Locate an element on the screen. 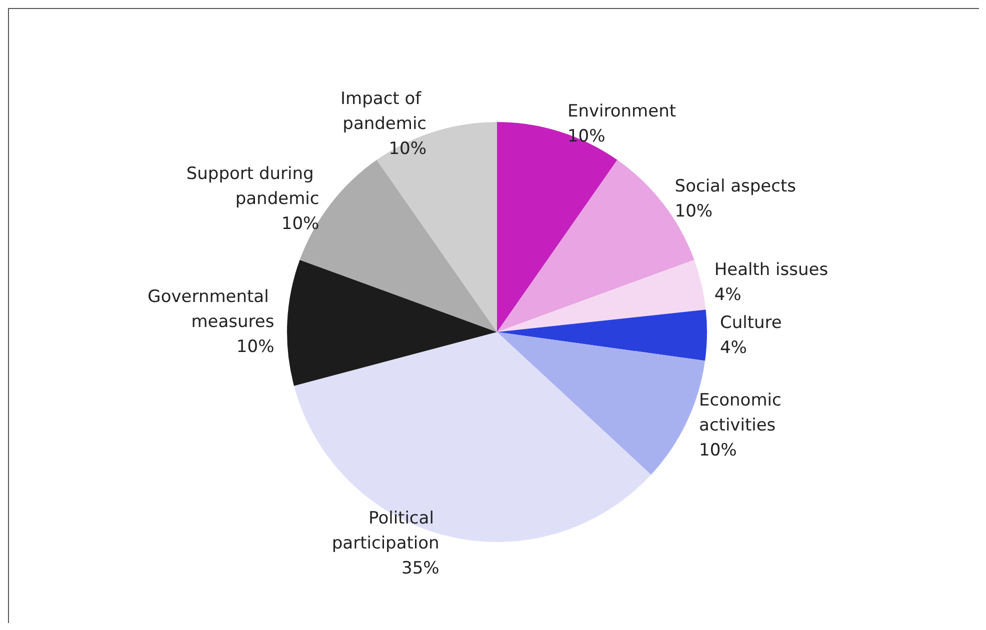 The width and height of the screenshot is (986, 630). slice-label: Economic activities is located at coordinates (743, 413).